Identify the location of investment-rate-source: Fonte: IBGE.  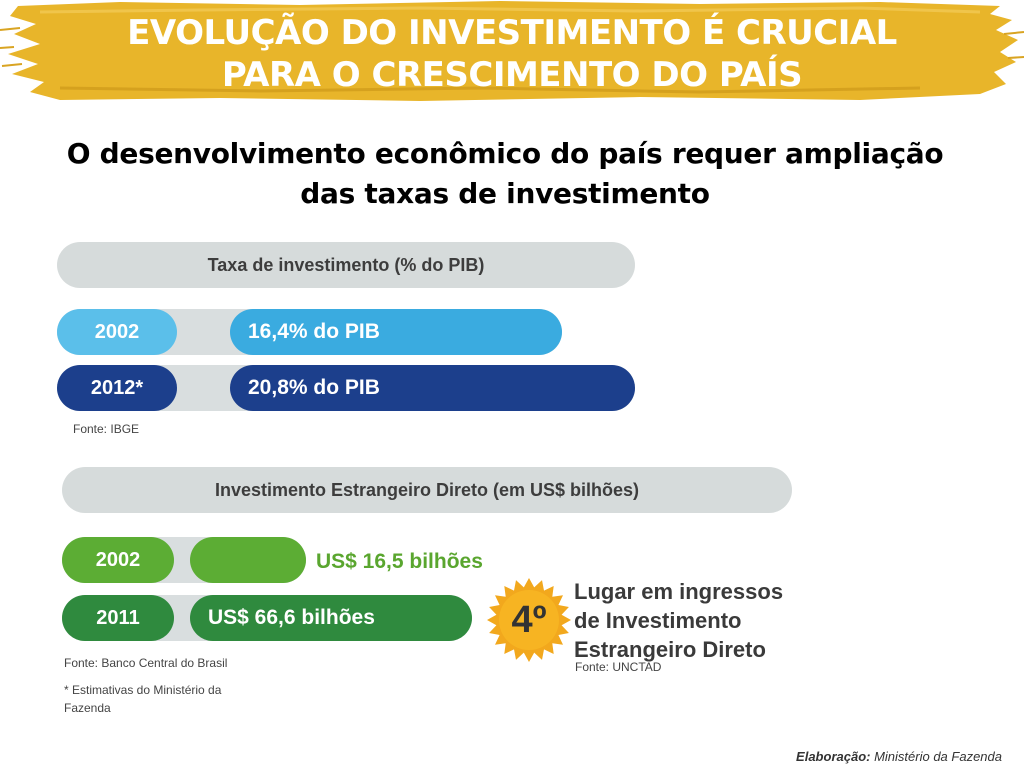
(106, 429).